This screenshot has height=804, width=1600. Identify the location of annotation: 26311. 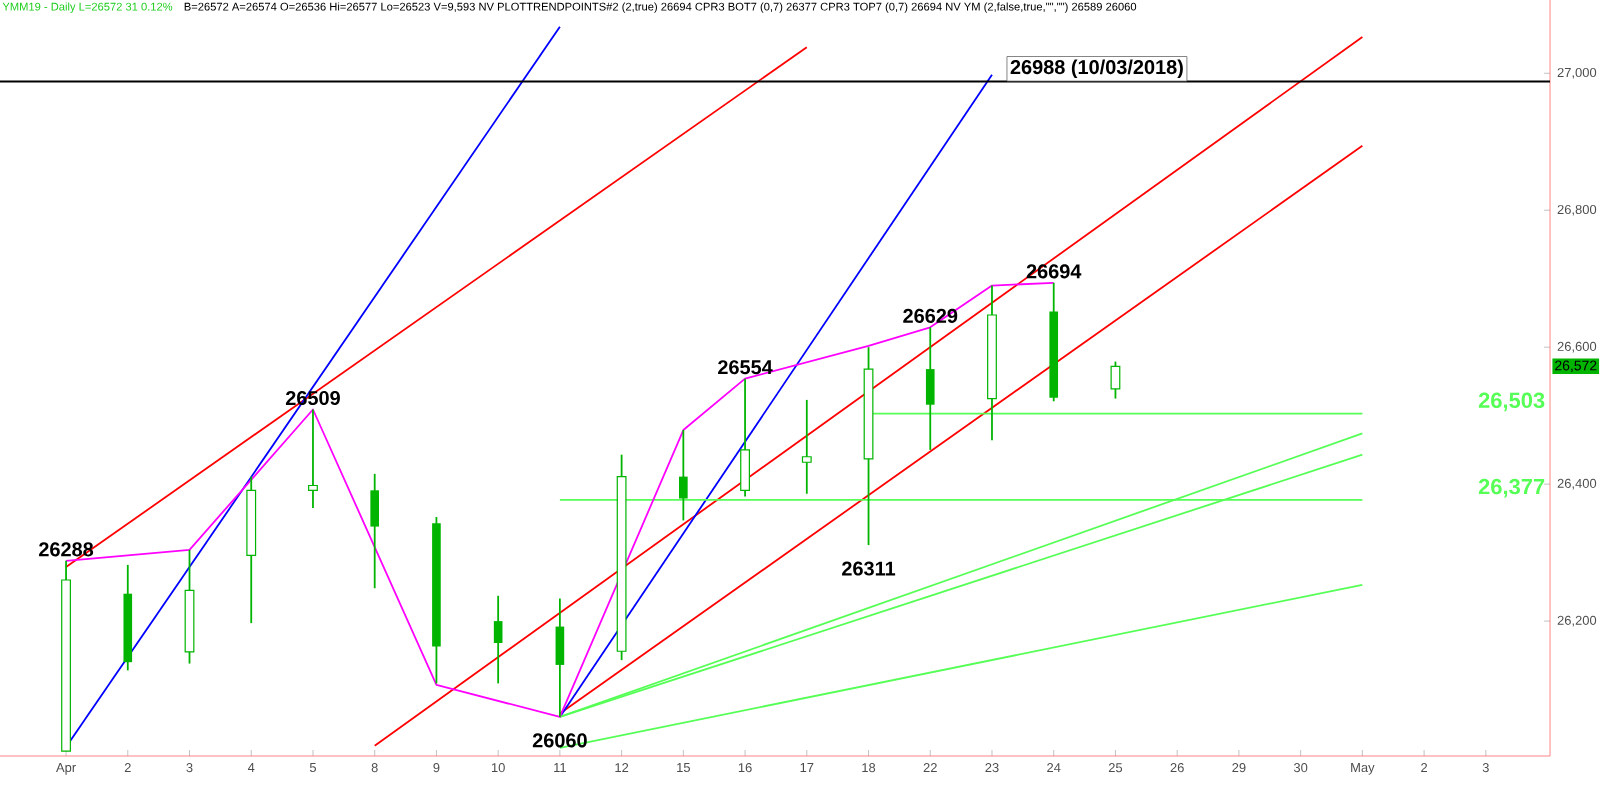
(869, 568).